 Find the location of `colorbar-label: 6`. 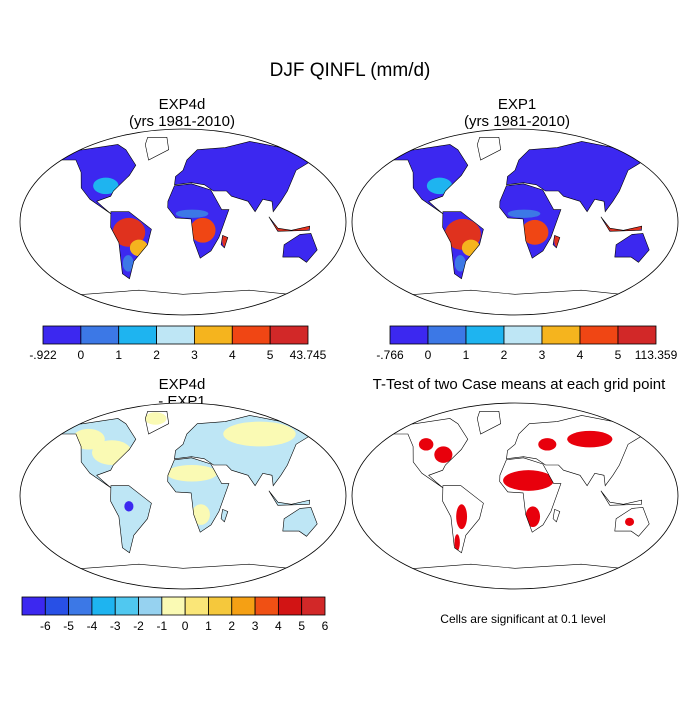

colorbar-label: 6 is located at coordinates (325, 626).